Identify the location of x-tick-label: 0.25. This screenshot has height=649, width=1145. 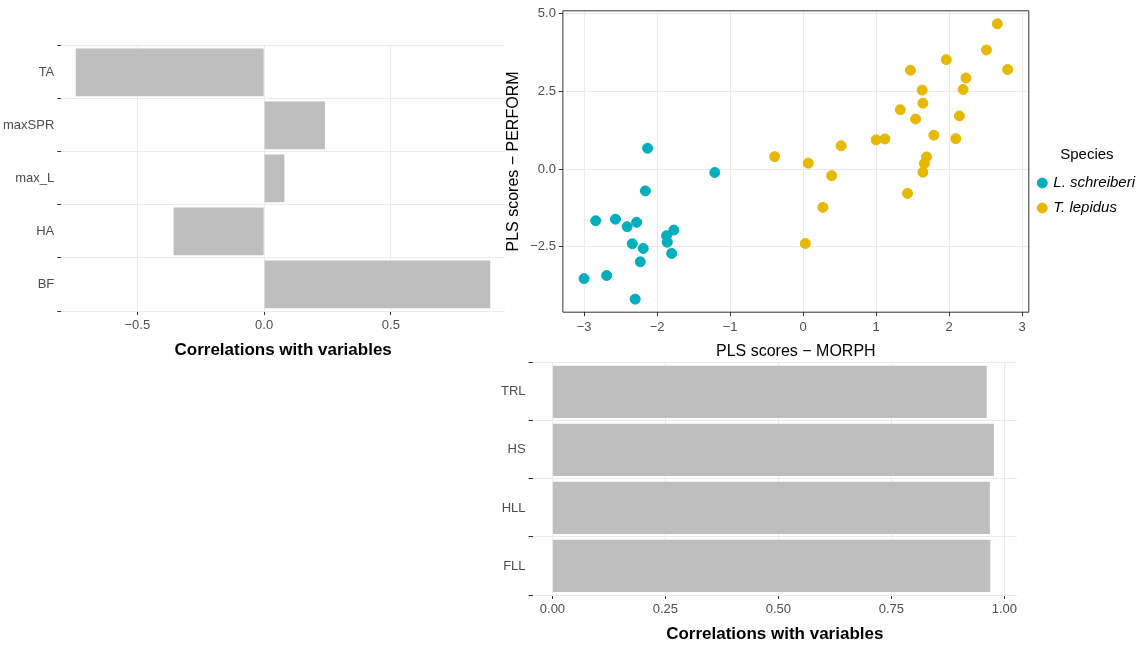
(665, 609).